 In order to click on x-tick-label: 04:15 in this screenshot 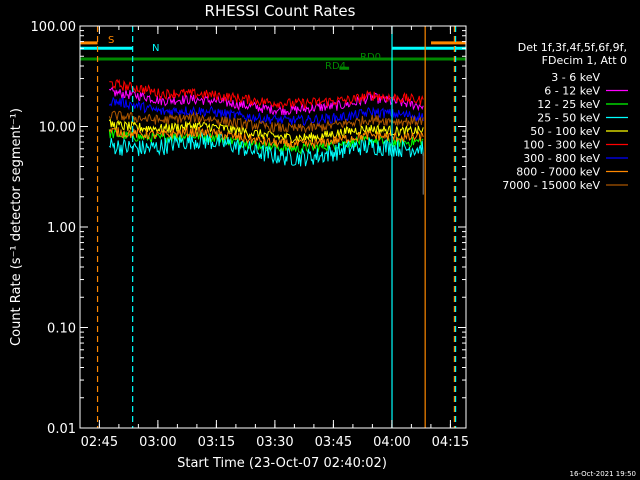, I will do `click(450, 442)`.